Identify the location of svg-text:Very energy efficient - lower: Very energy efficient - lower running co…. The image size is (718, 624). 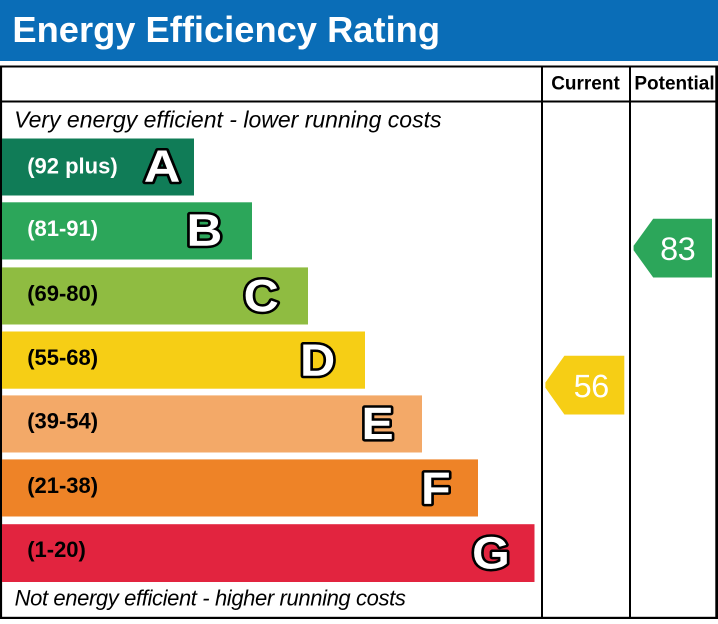
(228, 119).